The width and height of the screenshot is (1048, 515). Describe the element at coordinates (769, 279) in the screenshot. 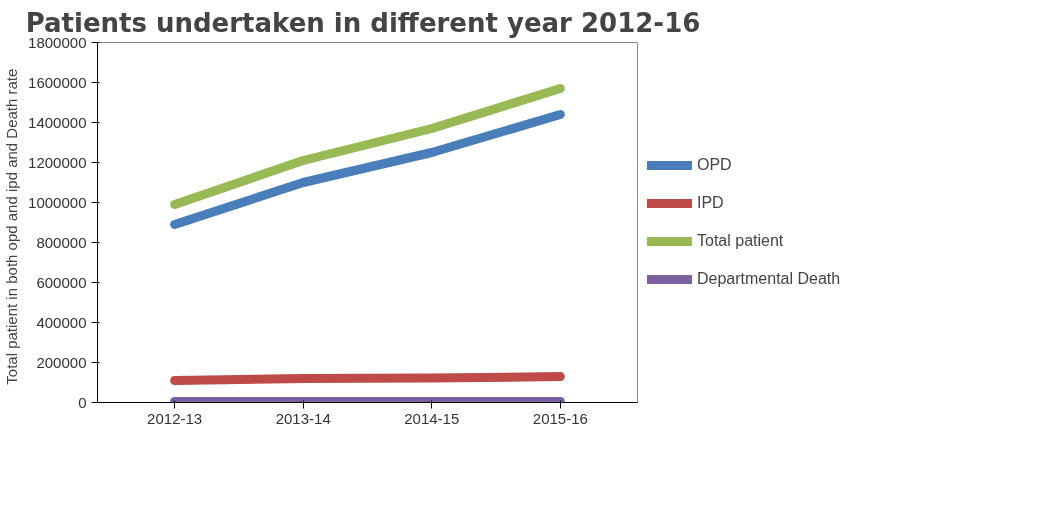

I see `legend-label: Departmental Death` at that location.